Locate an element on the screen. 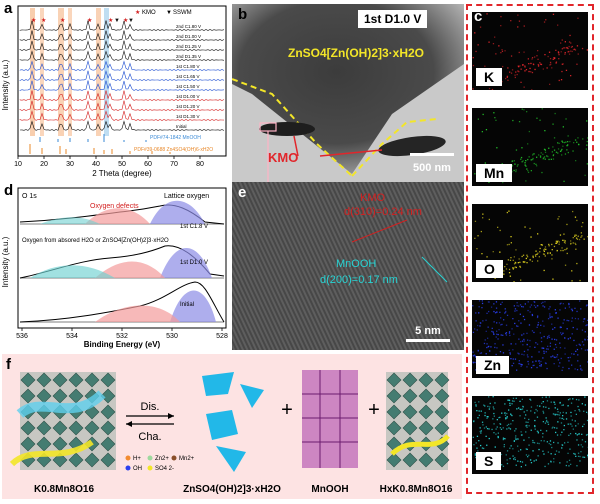  mnooh-framework is located at coordinates (330, 419).